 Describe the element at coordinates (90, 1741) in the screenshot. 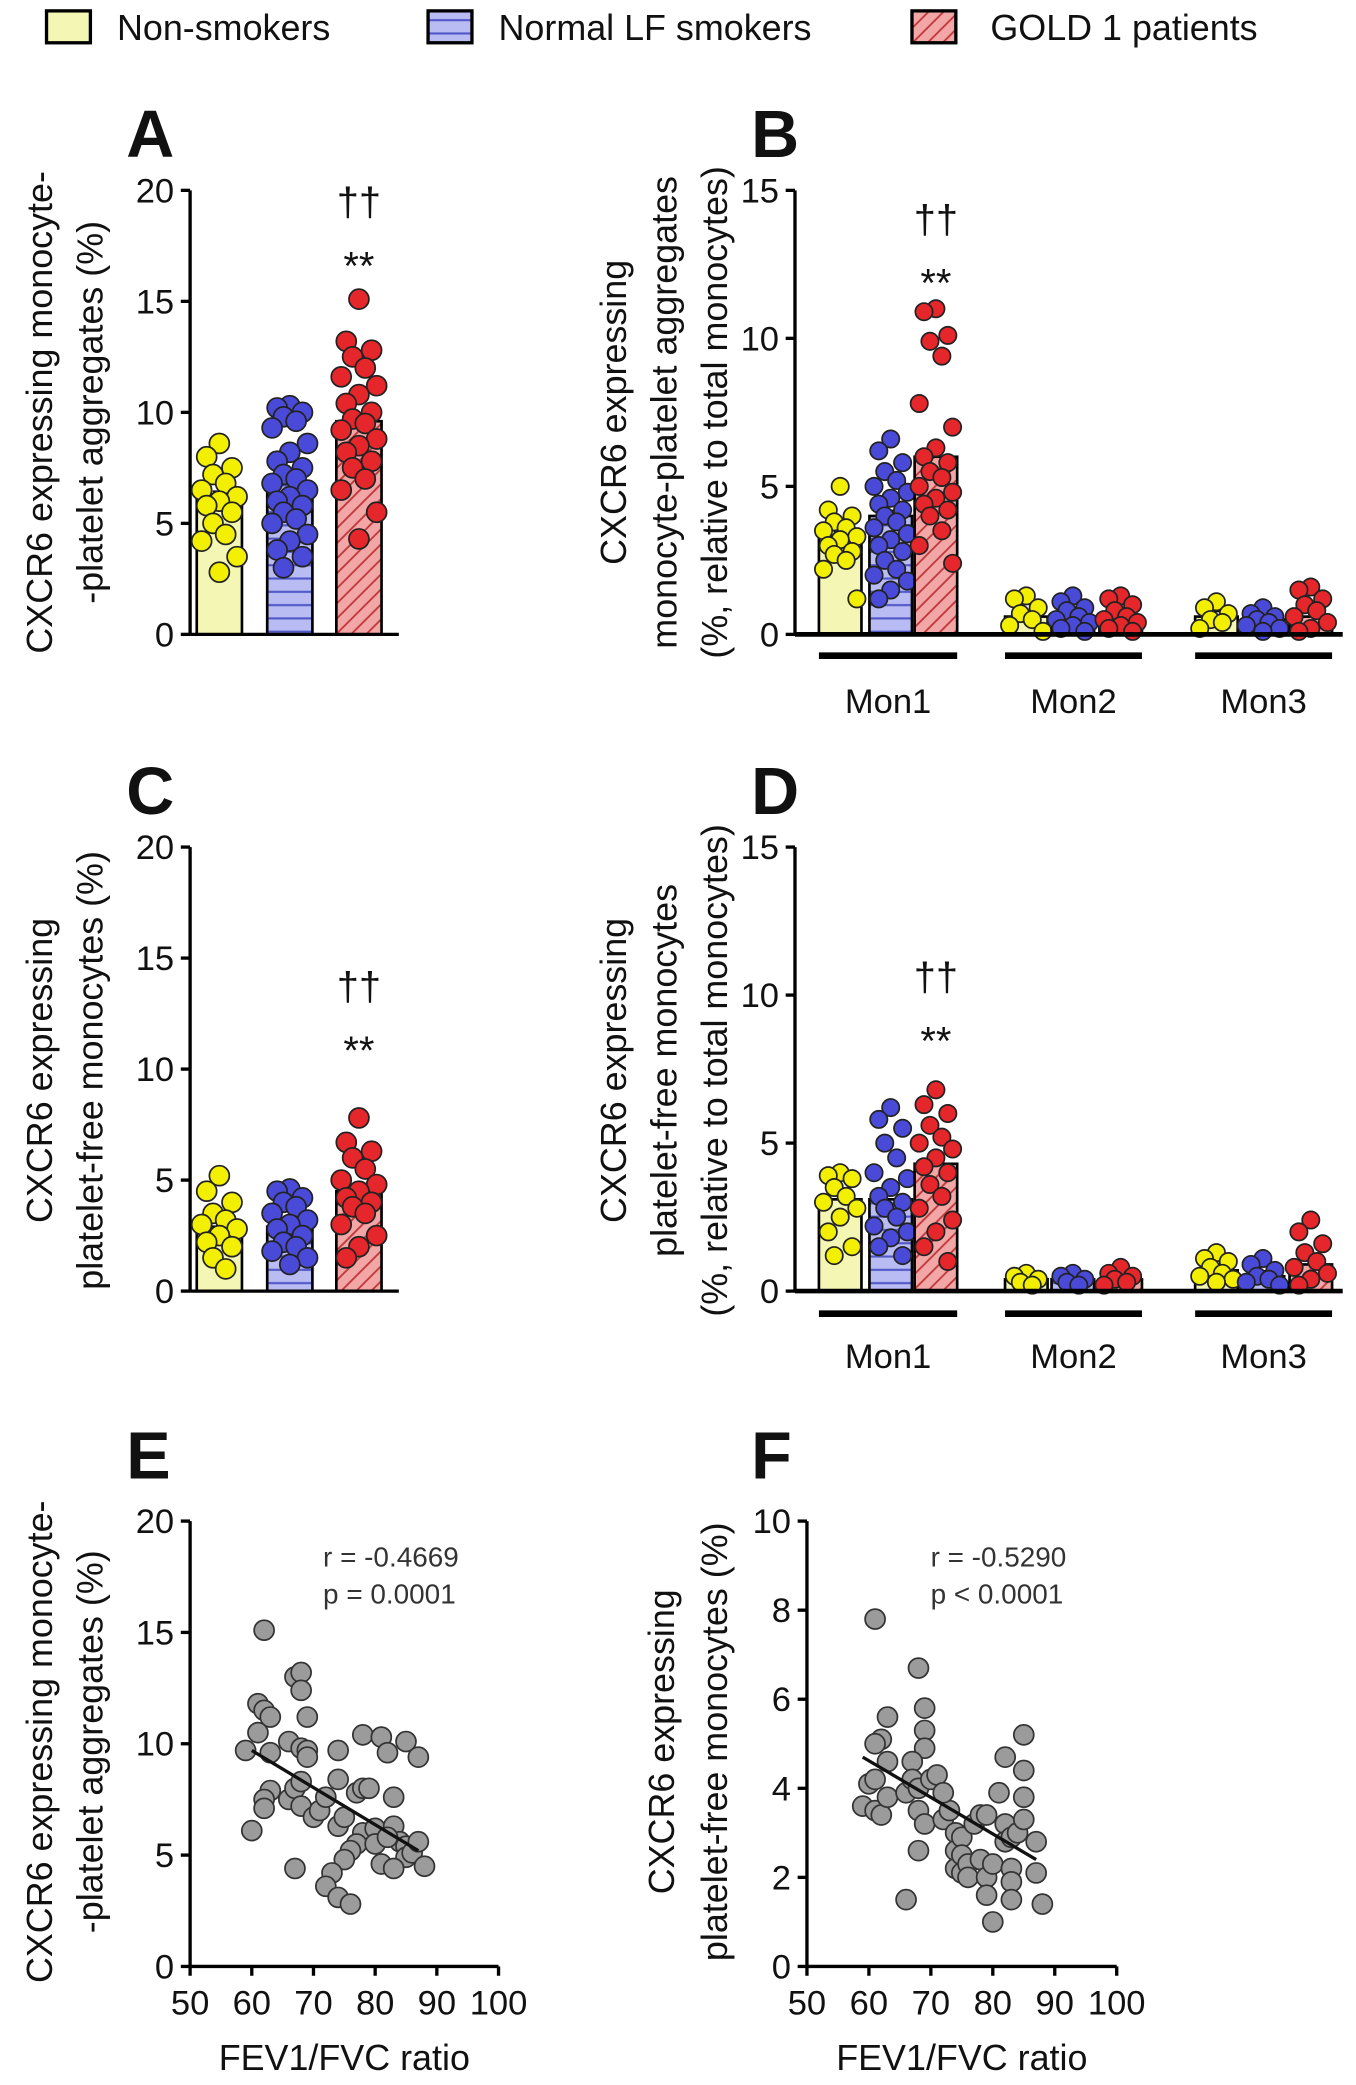

I see `y-axis-label: -platelet aggregates (%)` at that location.